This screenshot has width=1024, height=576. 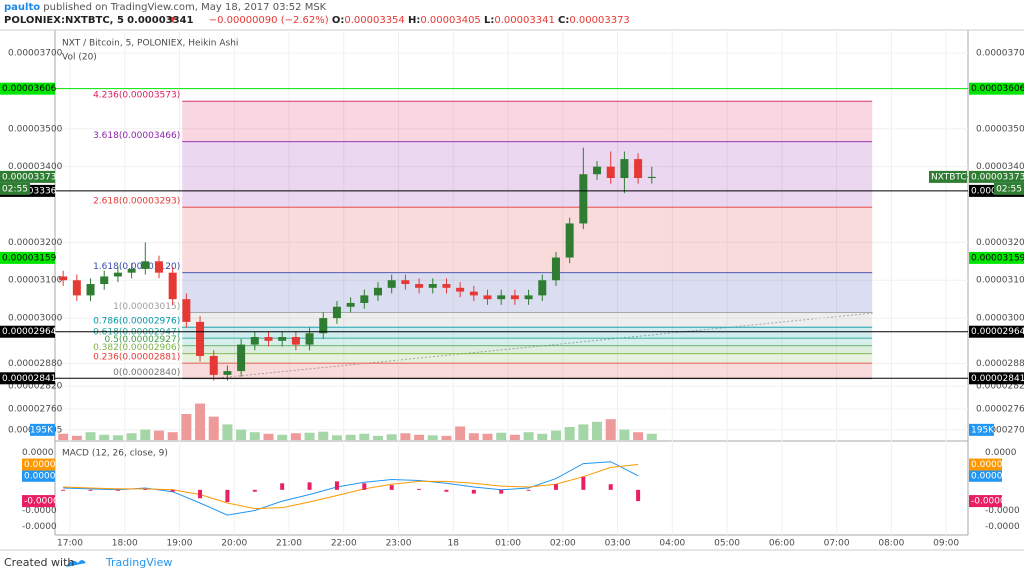 What do you see at coordinates (29, 177) in the screenshot?
I see `current-price: 0.00003373` at bounding box center [29, 177].